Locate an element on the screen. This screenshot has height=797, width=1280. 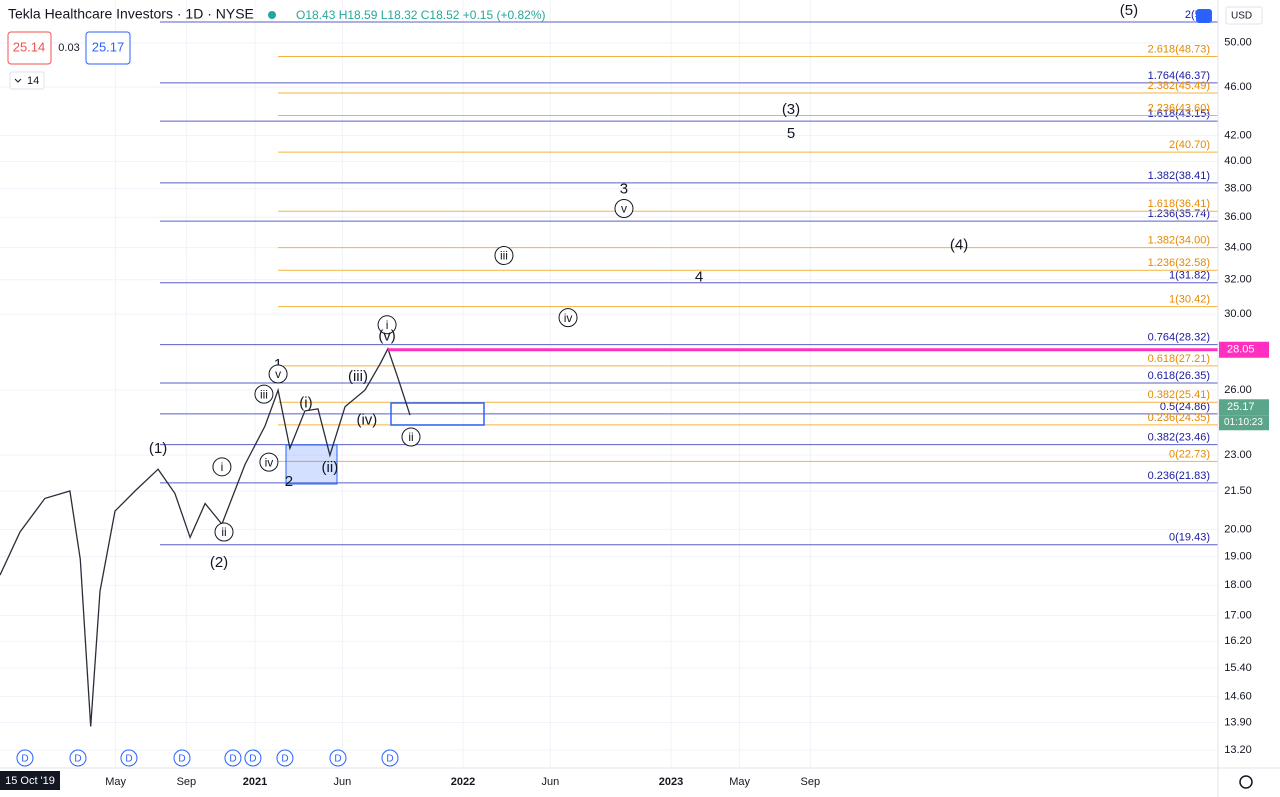
bid-box is located at coordinates (29, 48).